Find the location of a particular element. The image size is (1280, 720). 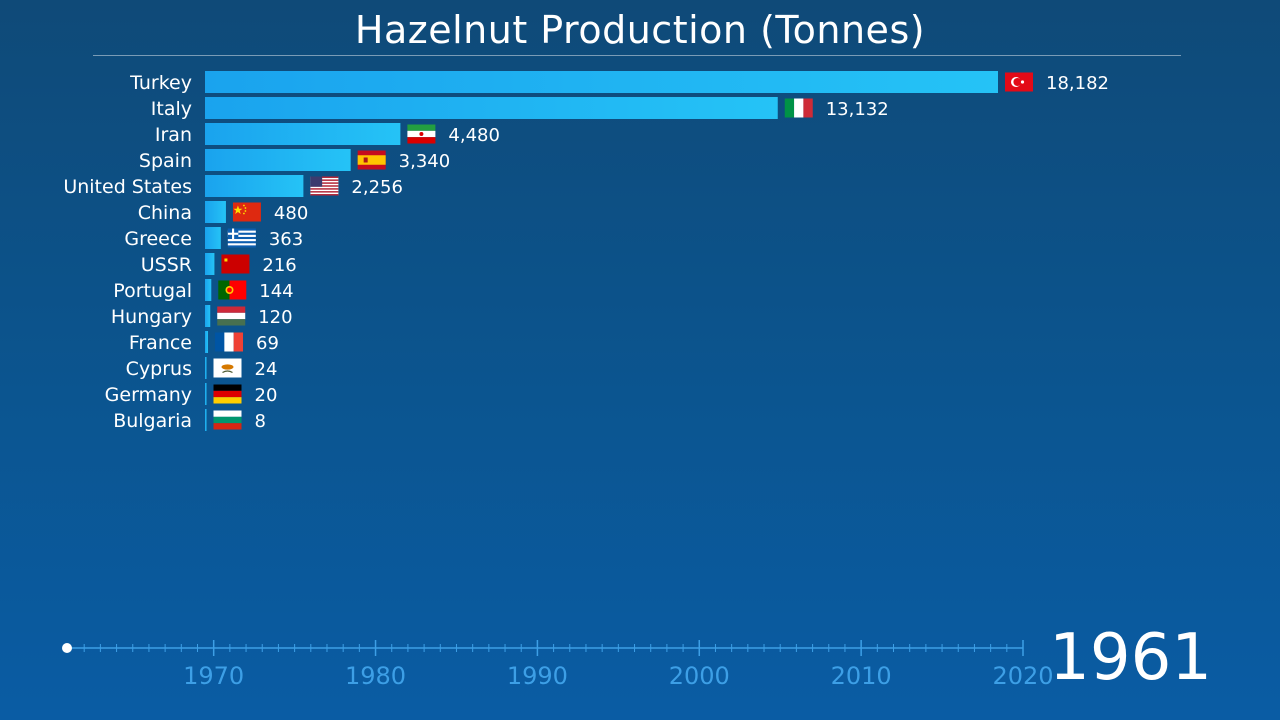

bar-germany is located at coordinates (206, 394).